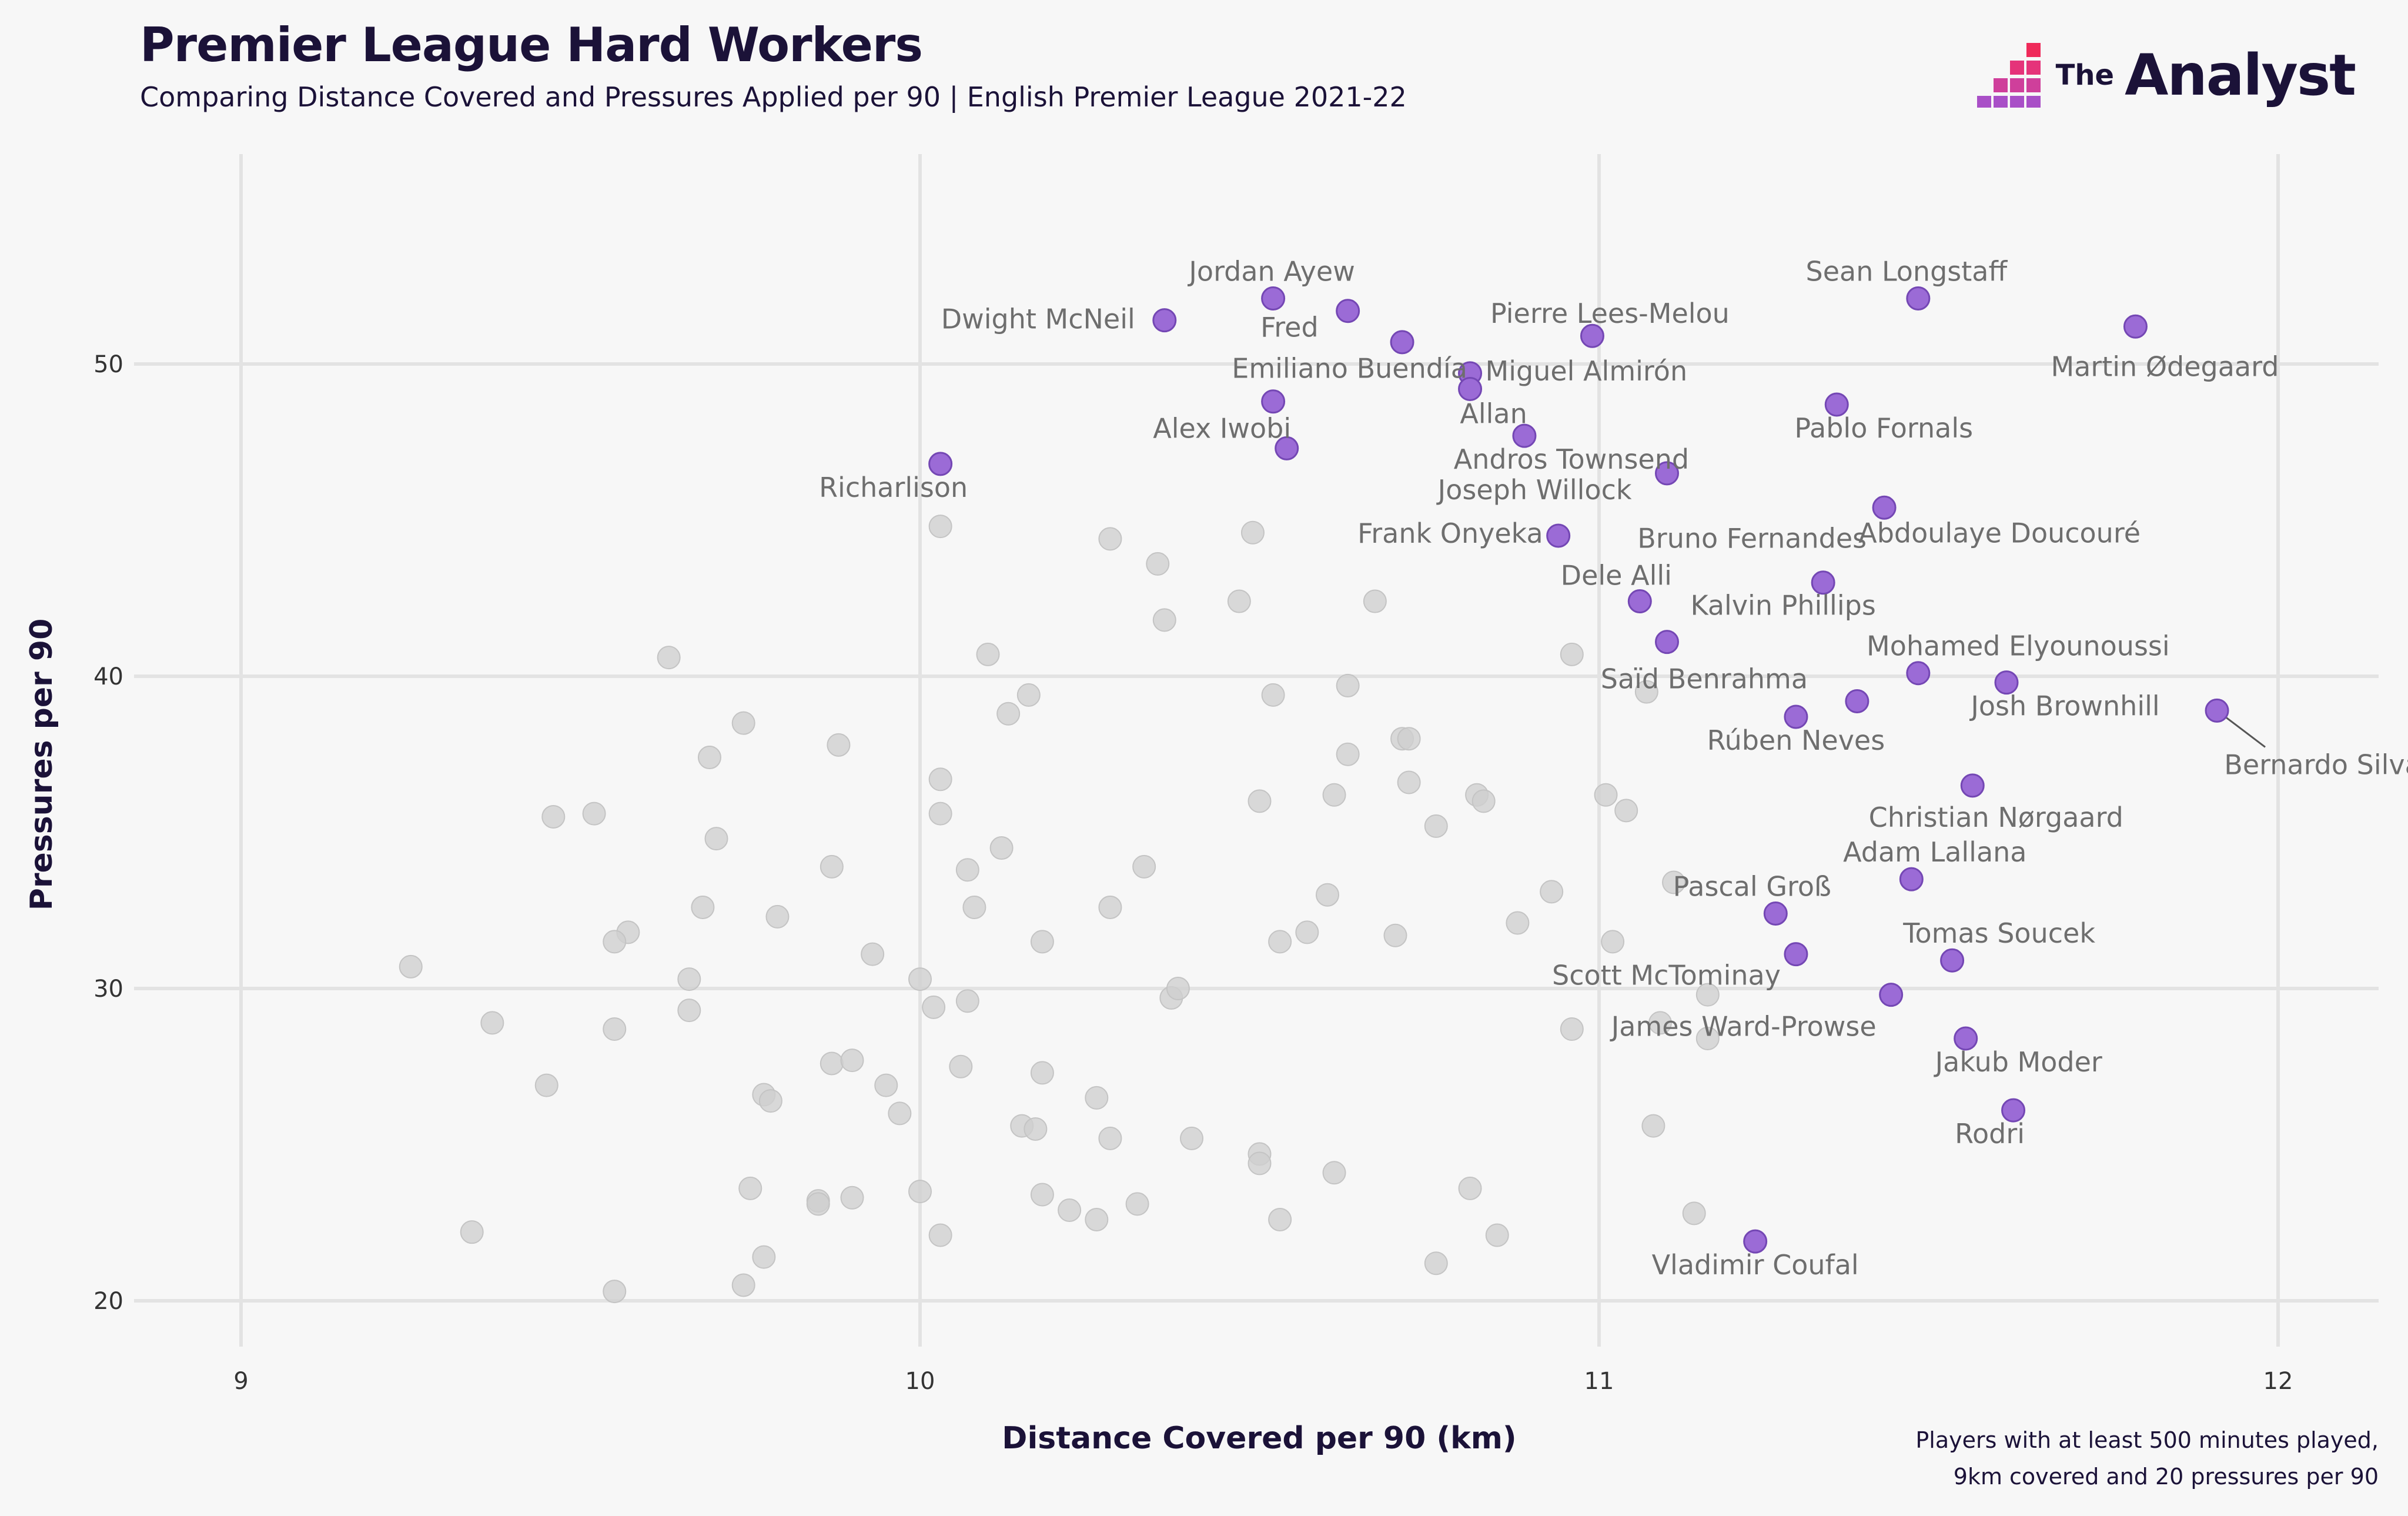 The image size is (2408, 1516). What do you see at coordinates (108, 1302) in the screenshot?
I see `y-tick-label: 20` at bounding box center [108, 1302].